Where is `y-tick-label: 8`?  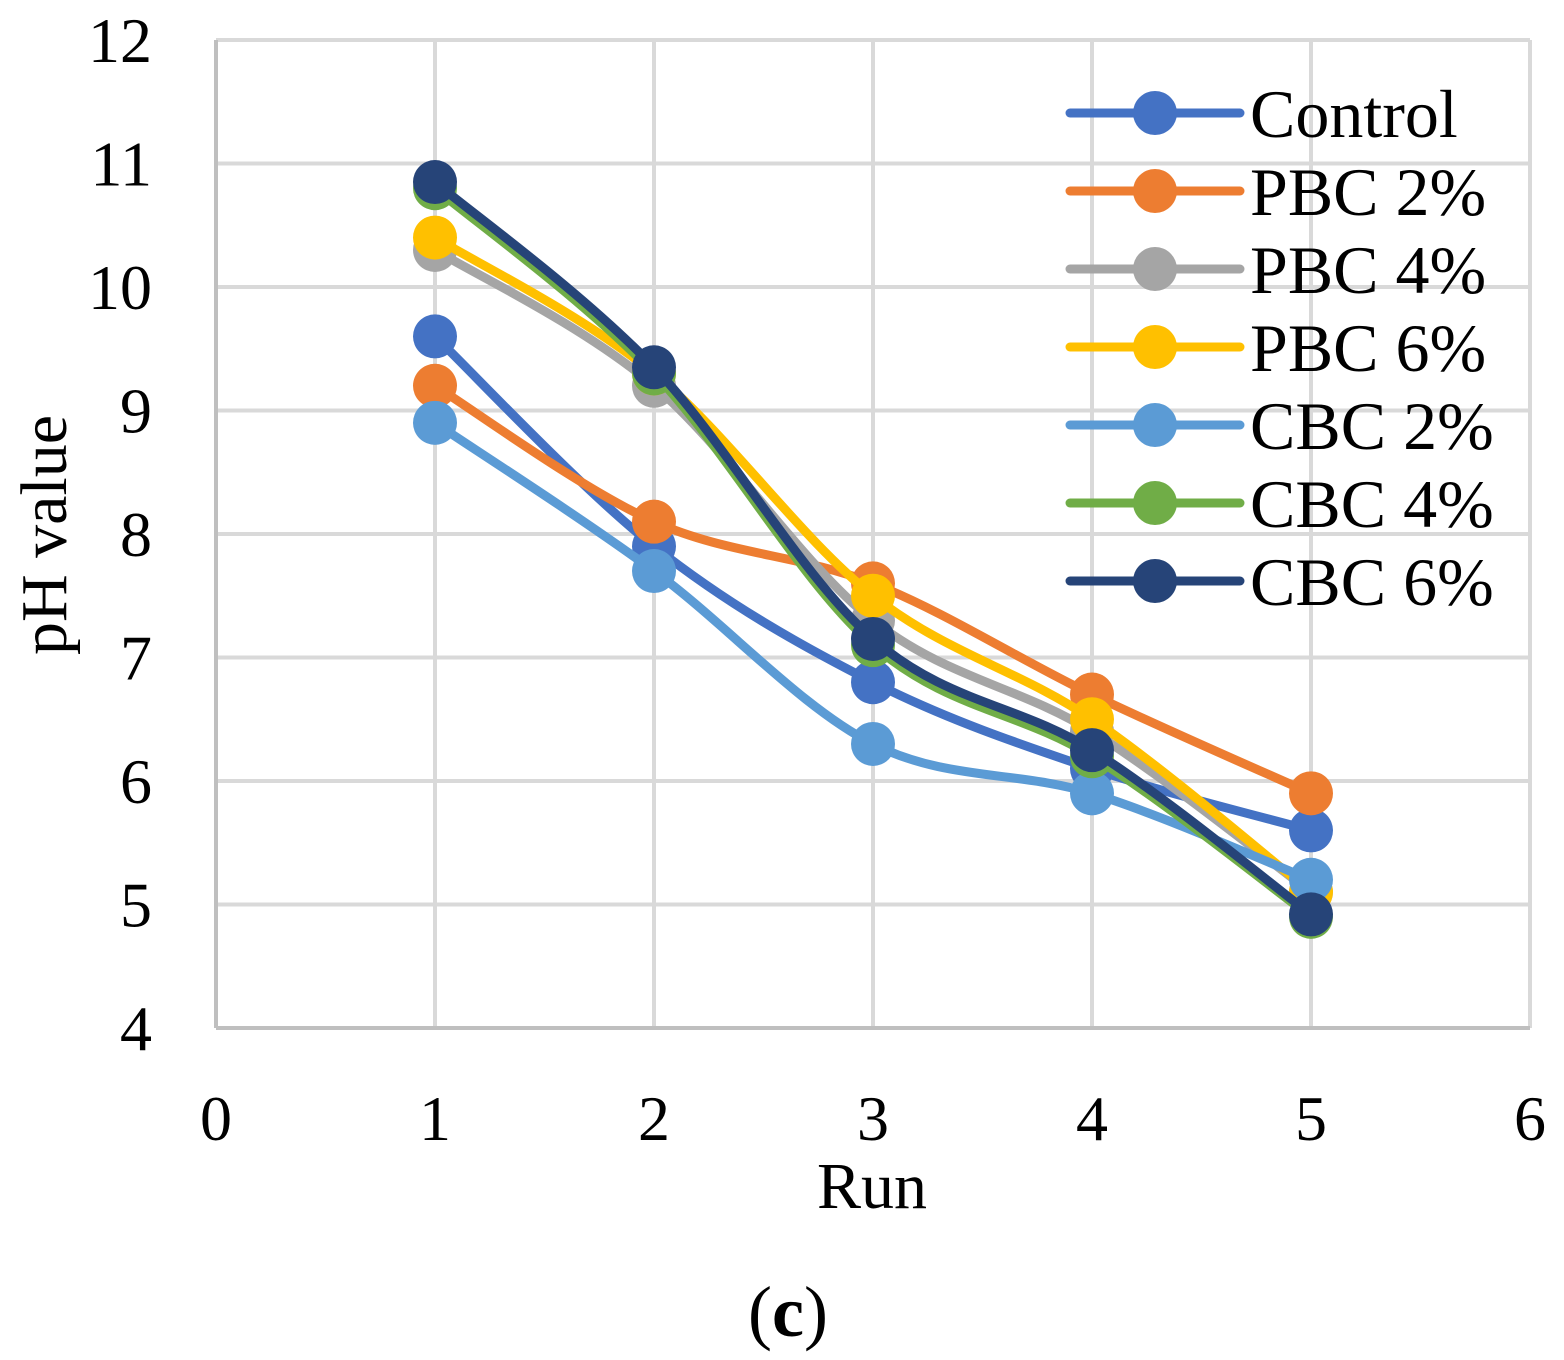
y-tick-label: 8 is located at coordinates (136, 534).